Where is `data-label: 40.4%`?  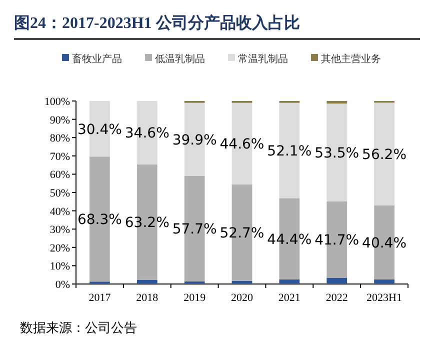 data-label: 40.4% is located at coordinates (384, 243).